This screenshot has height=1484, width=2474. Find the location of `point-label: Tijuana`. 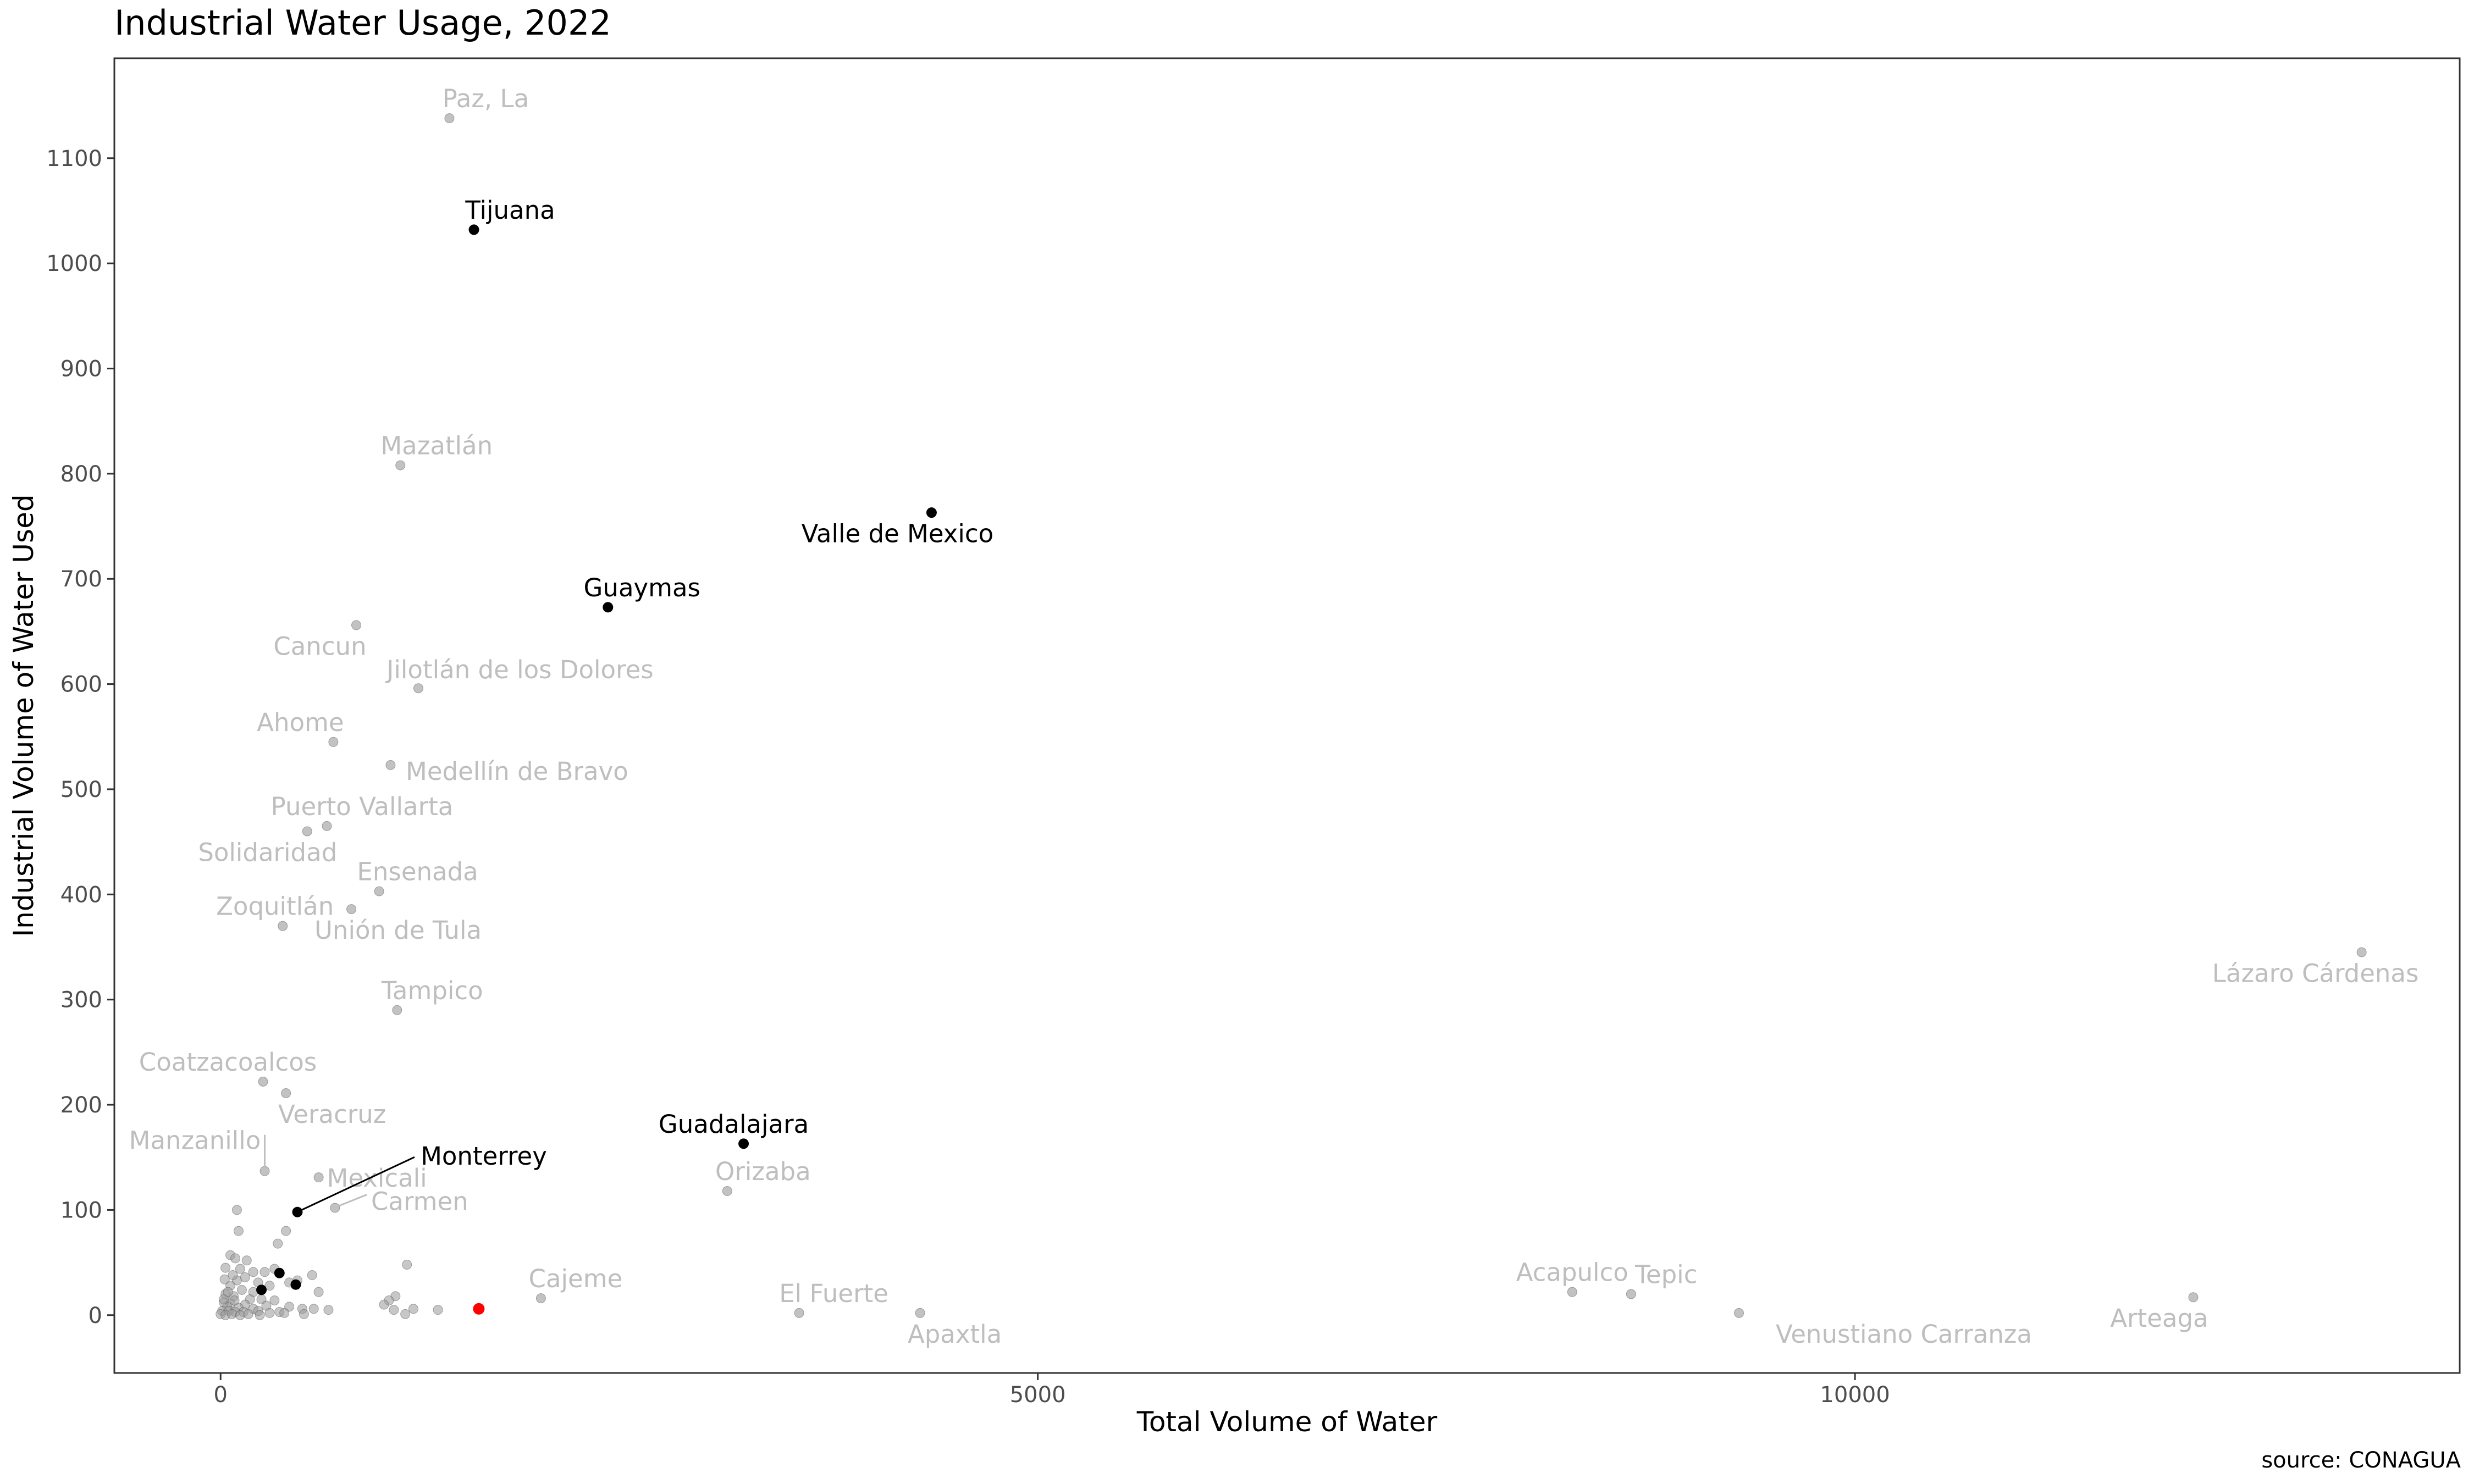

point-label: Tijuana is located at coordinates (510, 210).